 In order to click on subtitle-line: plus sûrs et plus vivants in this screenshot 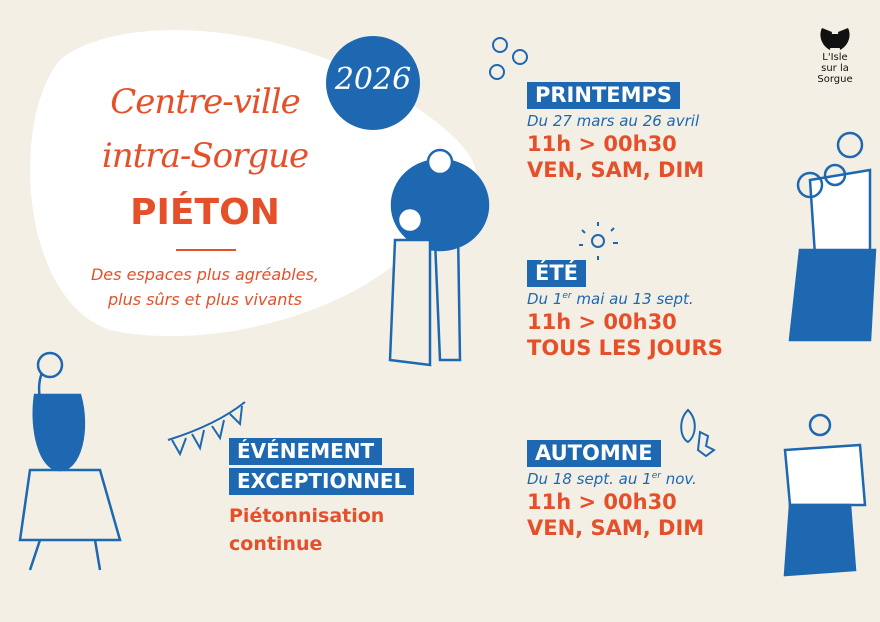, I will do `click(205, 299)`.